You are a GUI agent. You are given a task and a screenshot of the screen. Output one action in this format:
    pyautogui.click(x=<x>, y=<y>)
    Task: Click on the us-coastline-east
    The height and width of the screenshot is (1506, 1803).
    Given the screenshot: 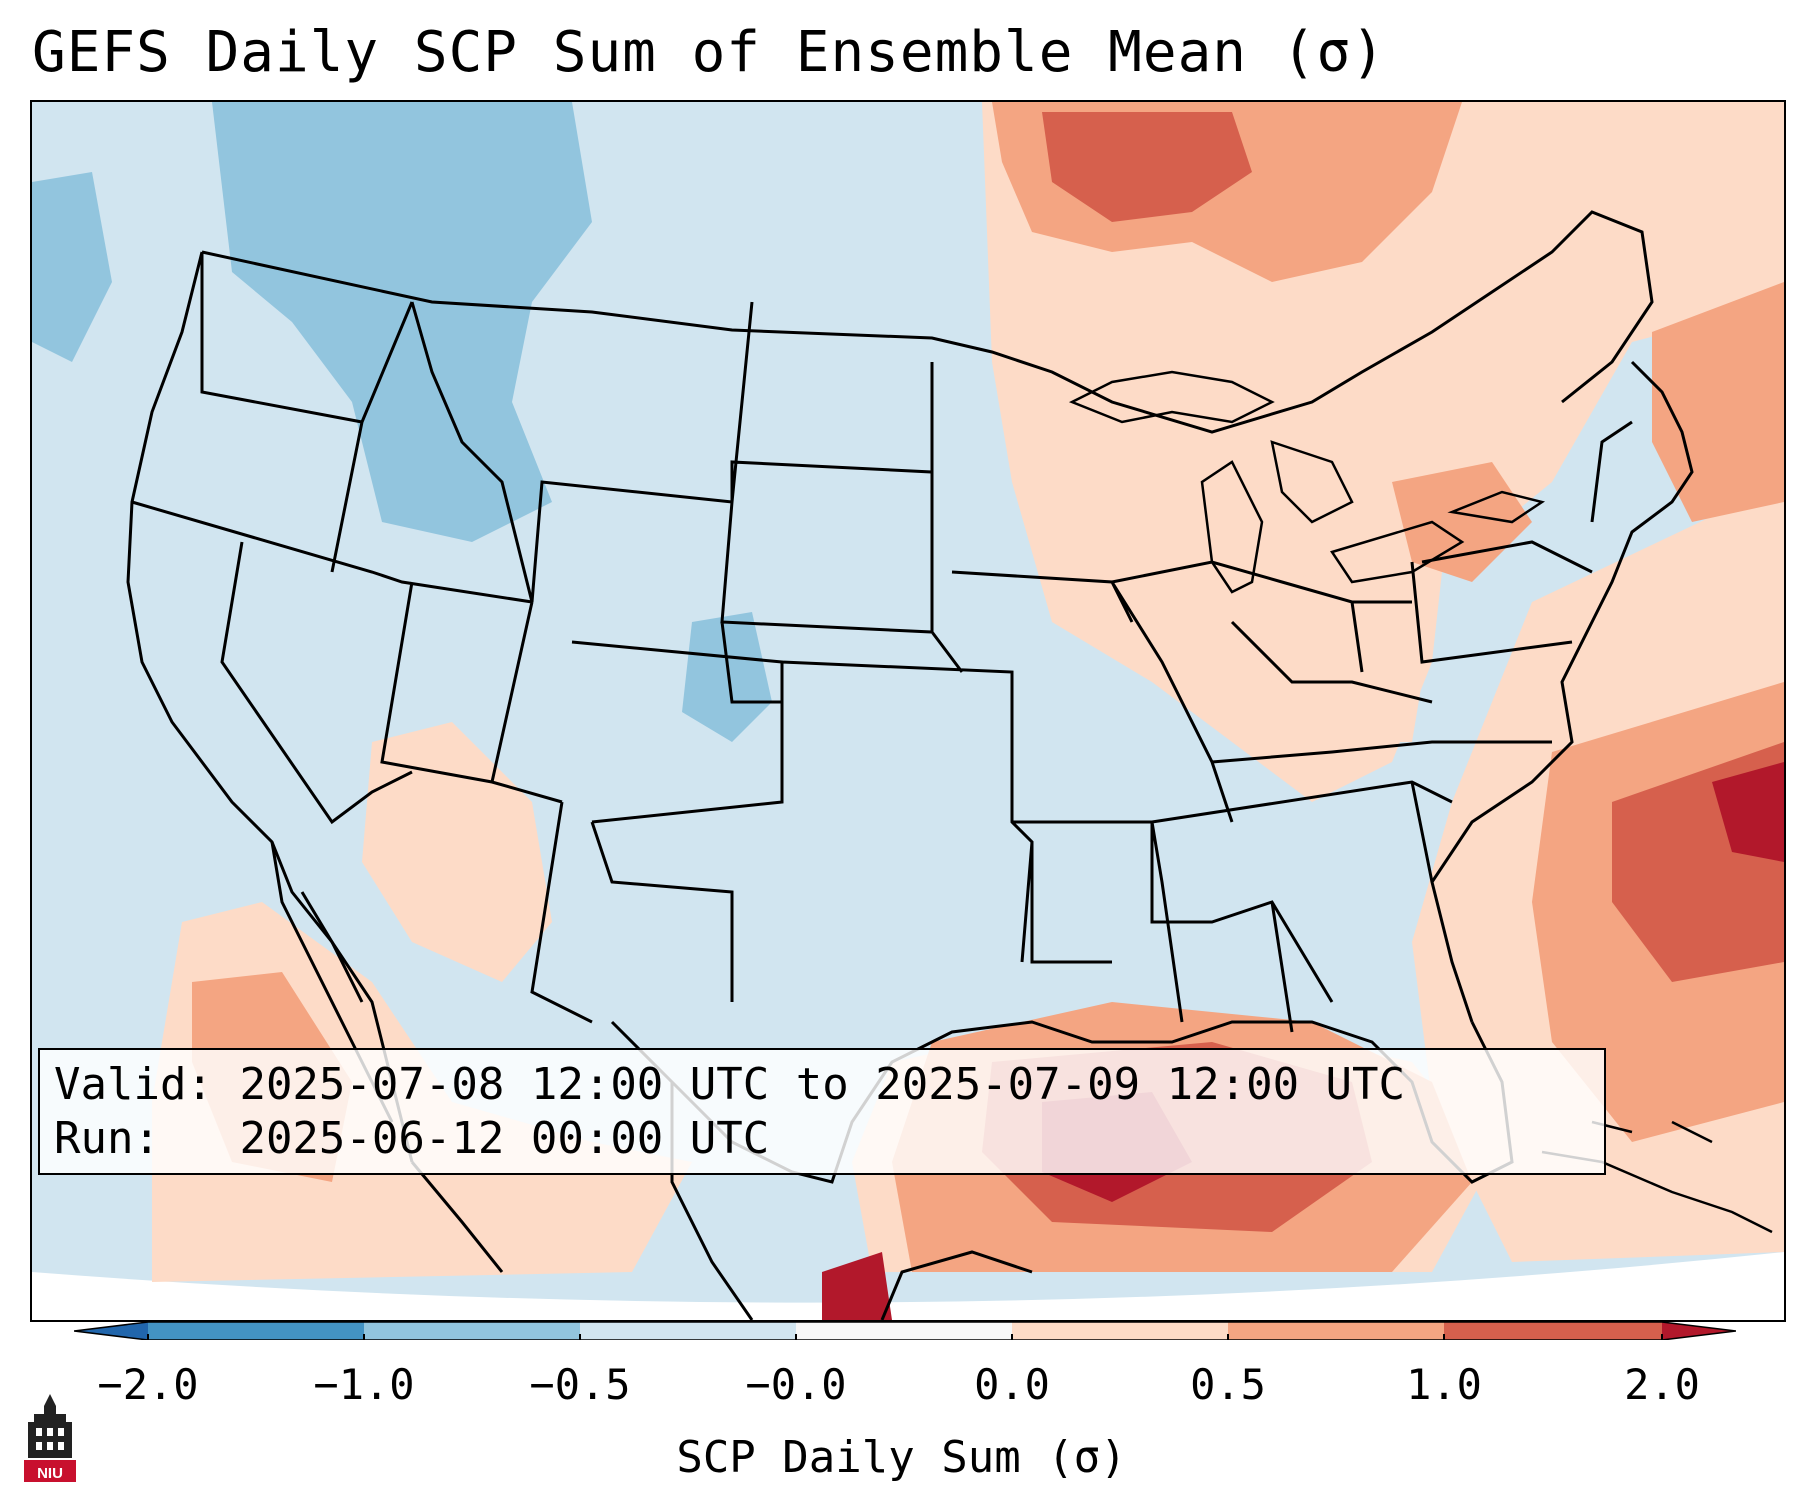 What is the action you would take?
    pyautogui.click(x=1562, y=691)
    